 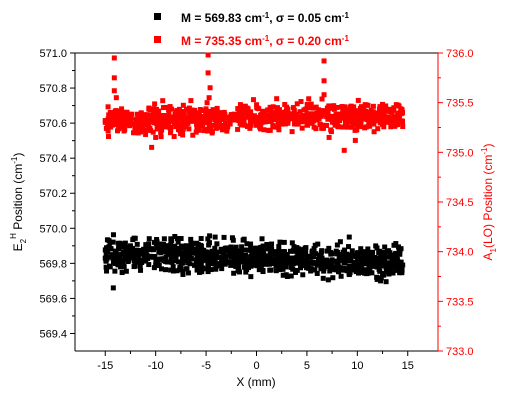 I want to click on series-black-points, so click(x=254, y=261).